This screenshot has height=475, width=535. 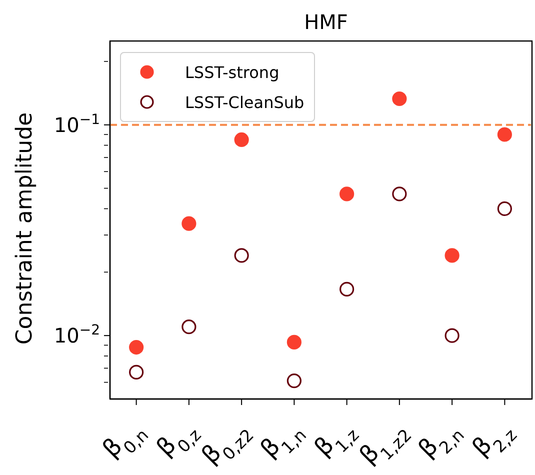 What do you see at coordinates (77, 124) in the screenshot?
I see `y-tick-label: 10$^{−1}$` at bounding box center [77, 124].